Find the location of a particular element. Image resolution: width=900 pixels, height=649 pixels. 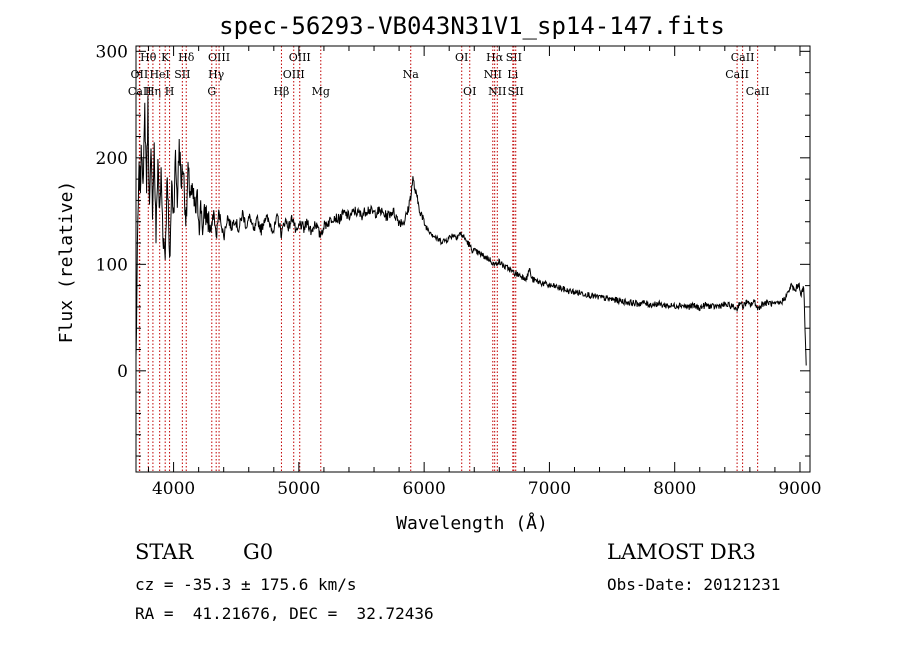

line-label-6: SII is located at coordinates (182, 74).